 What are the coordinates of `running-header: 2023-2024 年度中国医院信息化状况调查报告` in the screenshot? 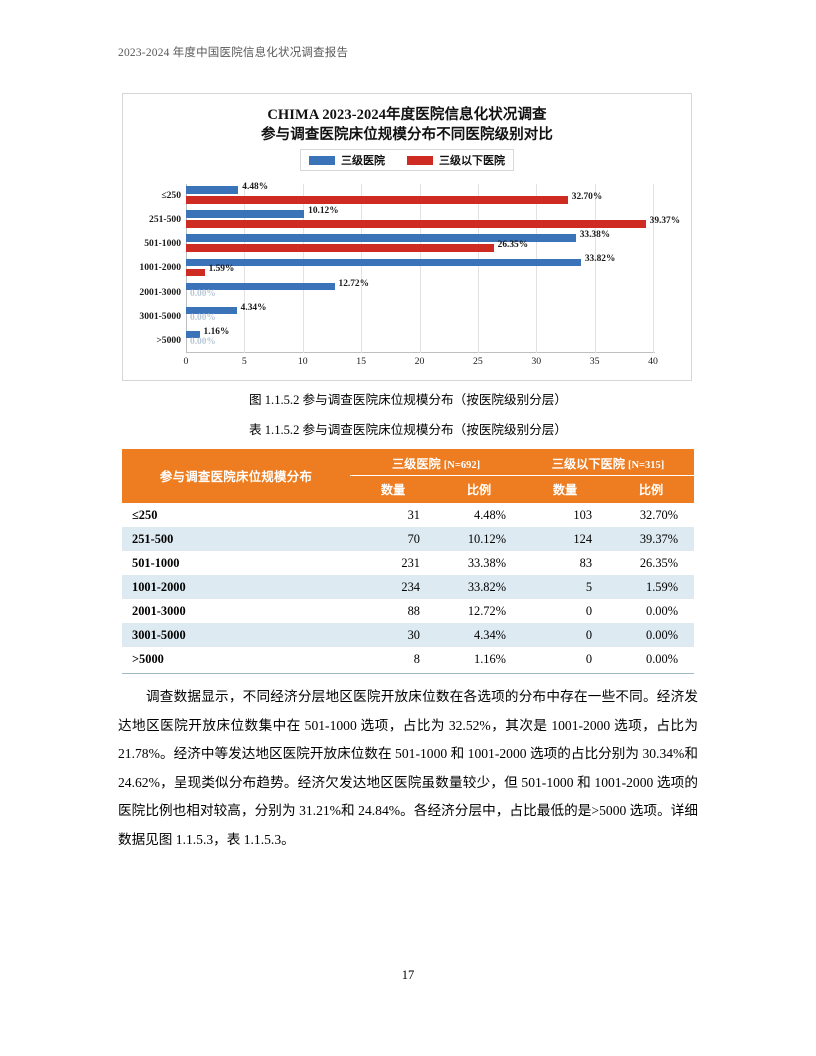 It's located at (233, 53).